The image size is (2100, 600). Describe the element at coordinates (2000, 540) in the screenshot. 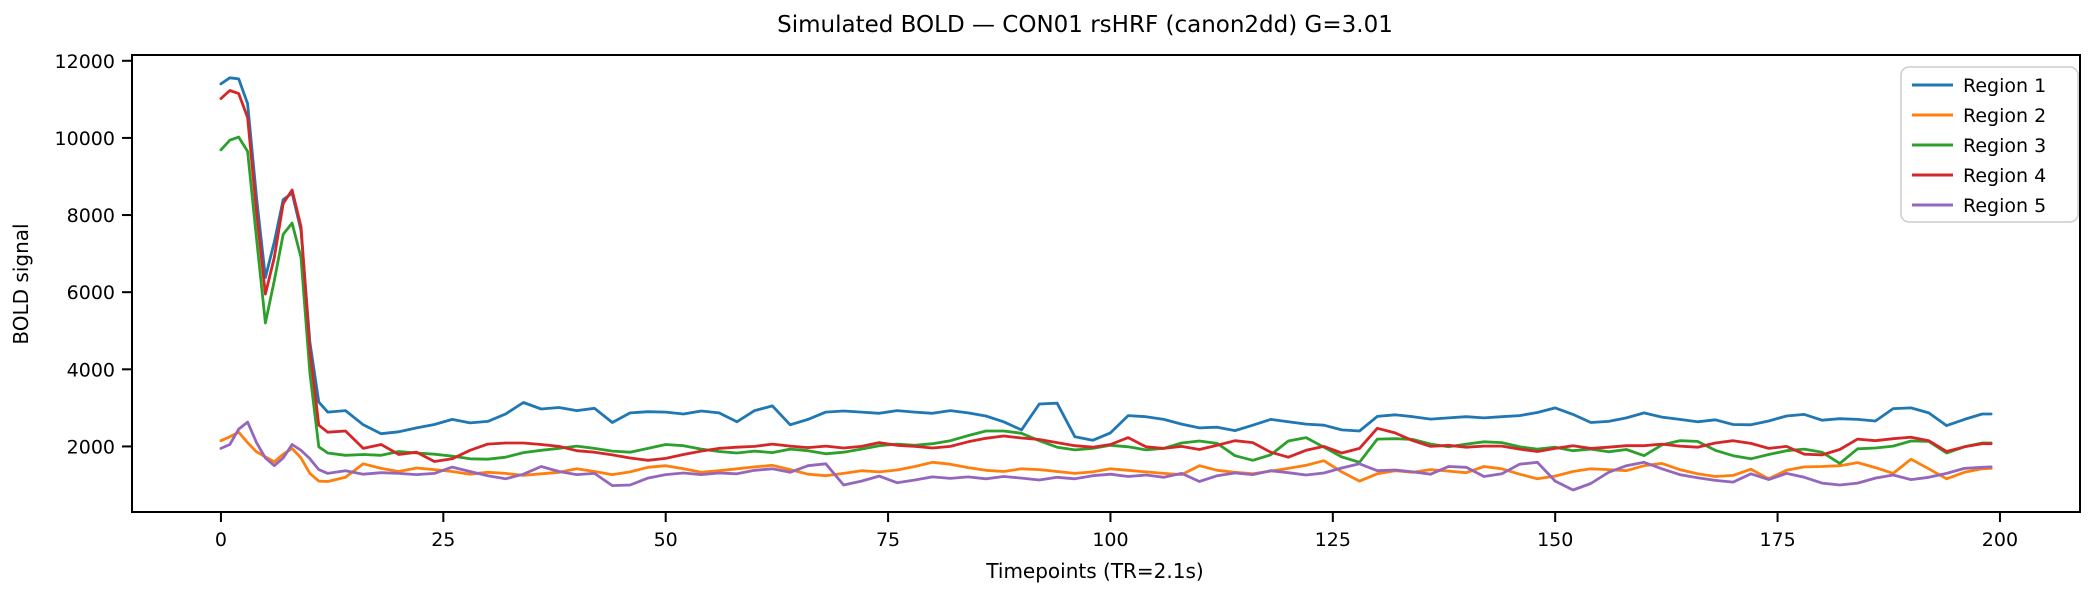

I see `x-tick-label: 200` at that location.